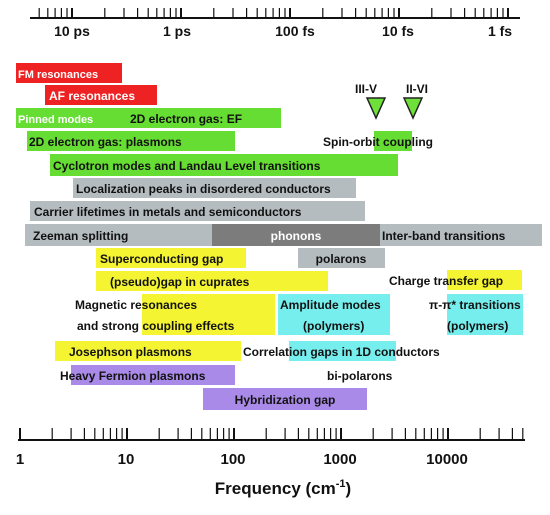 The height and width of the screenshot is (515, 550). I want to click on band-heavy-fermion, so click(153, 375).